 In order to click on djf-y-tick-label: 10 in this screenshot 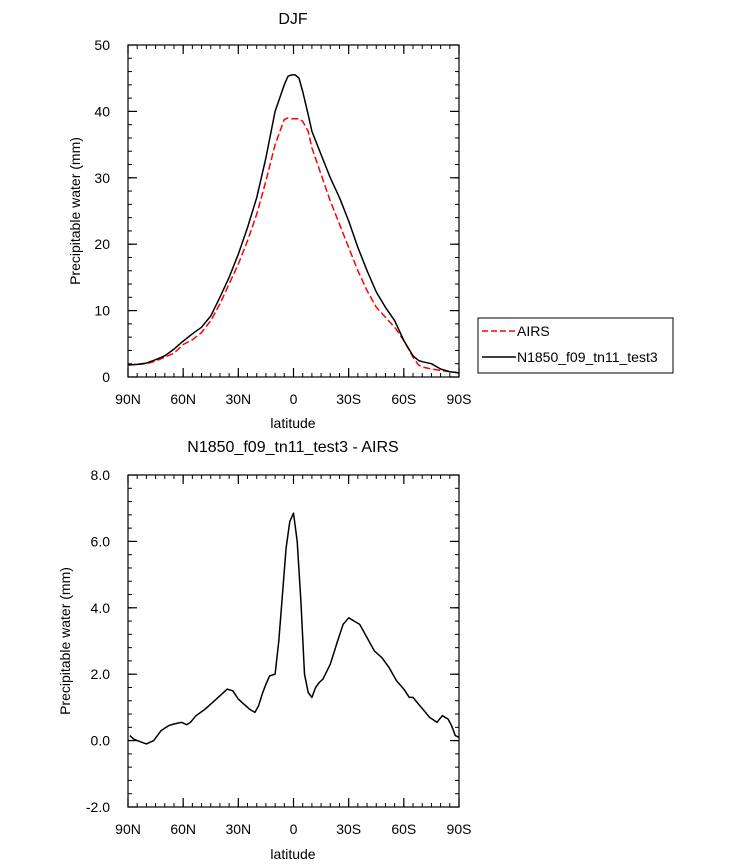, I will do `click(102, 311)`.